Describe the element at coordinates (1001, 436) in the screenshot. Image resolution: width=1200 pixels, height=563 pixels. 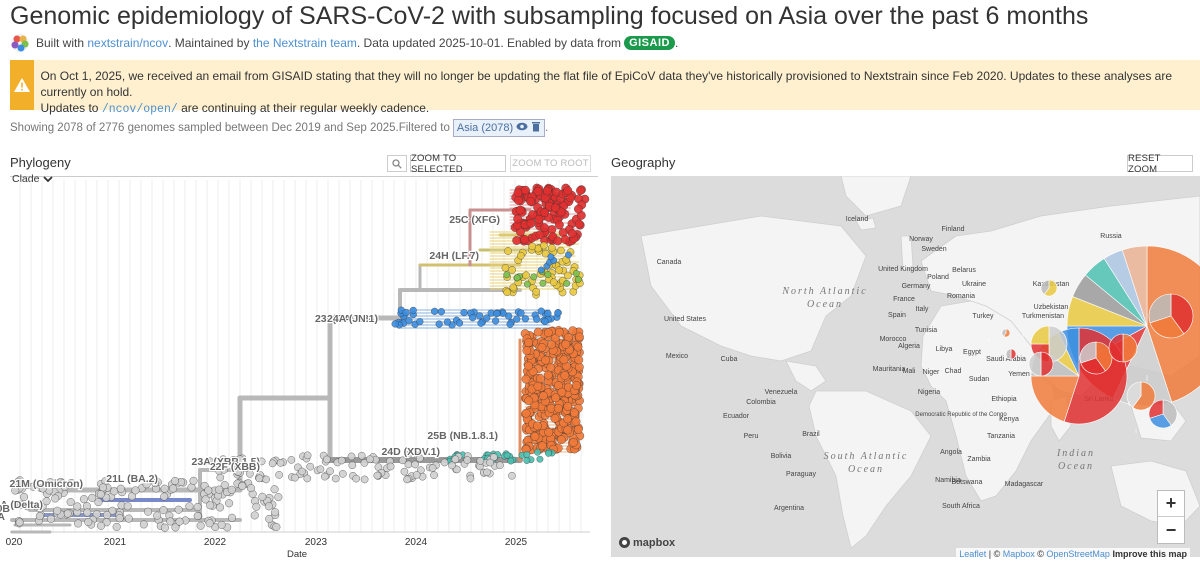
I see `map-label: Tanzania` at that location.